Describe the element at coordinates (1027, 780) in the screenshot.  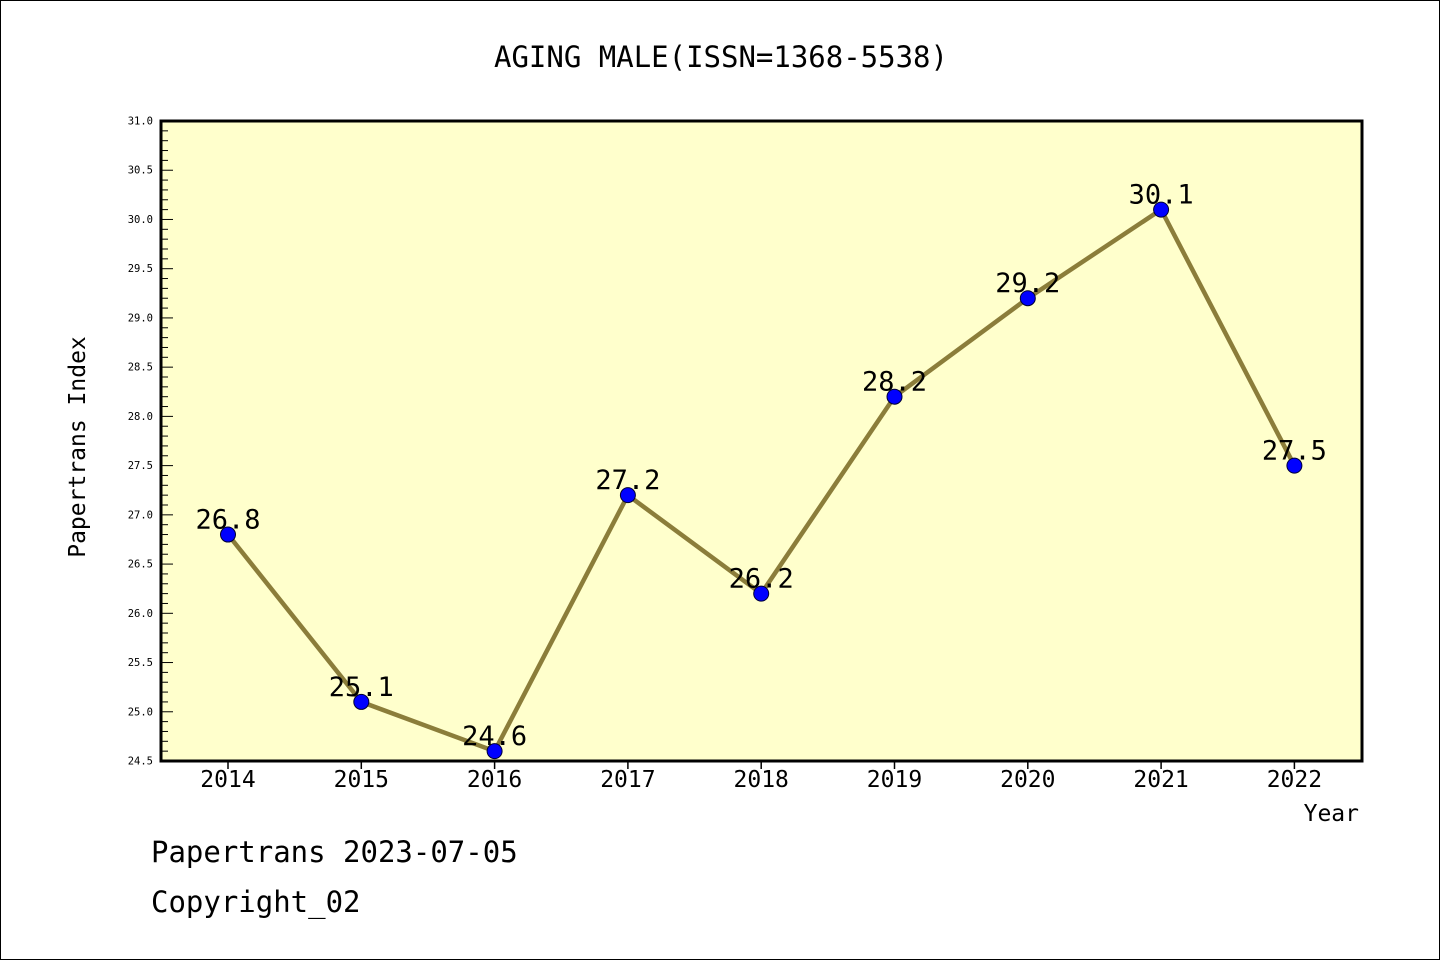
I see `x-tick-label: 2020` at that location.